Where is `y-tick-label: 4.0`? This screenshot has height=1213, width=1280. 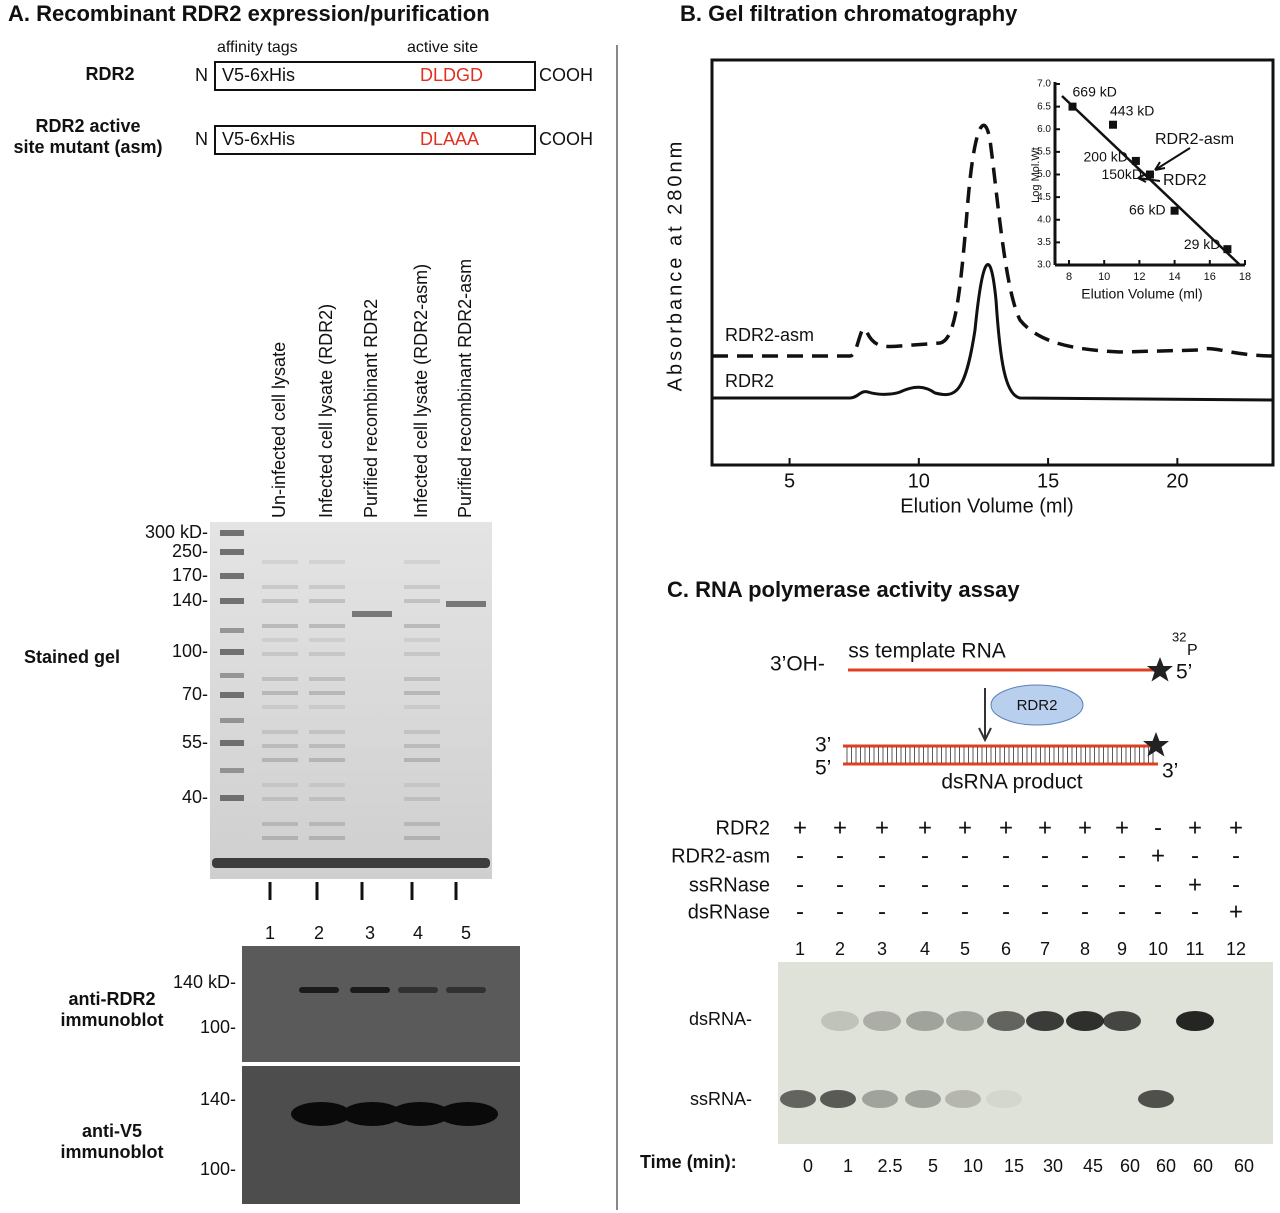
y-tick-label: 4.0 is located at coordinates (1044, 219).